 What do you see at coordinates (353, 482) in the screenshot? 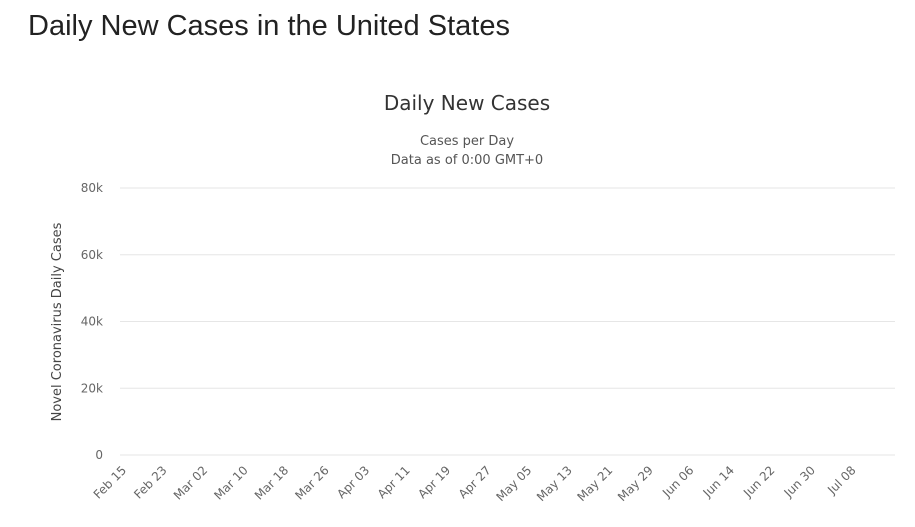
I see `x-tick-label: Apr 03` at bounding box center [353, 482].